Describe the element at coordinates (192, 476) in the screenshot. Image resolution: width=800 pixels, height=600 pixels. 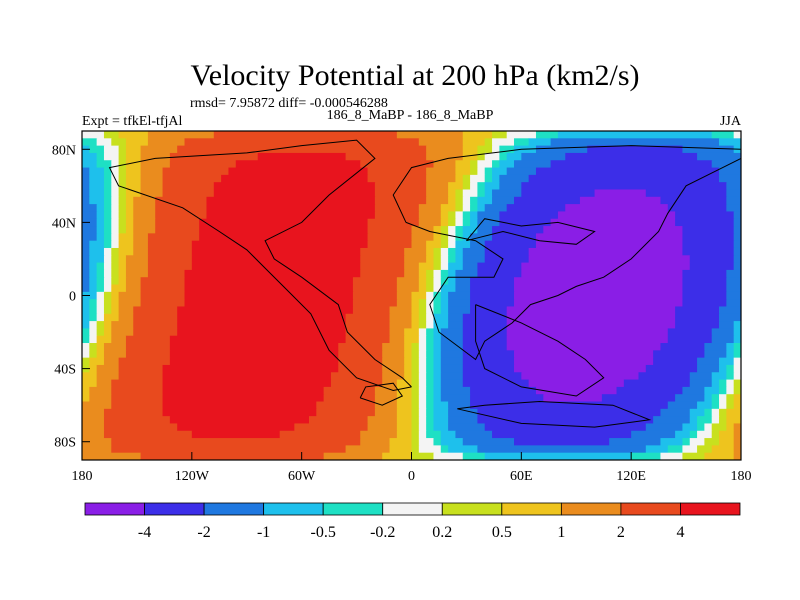
I see `x-tick-label: 120W` at that location.